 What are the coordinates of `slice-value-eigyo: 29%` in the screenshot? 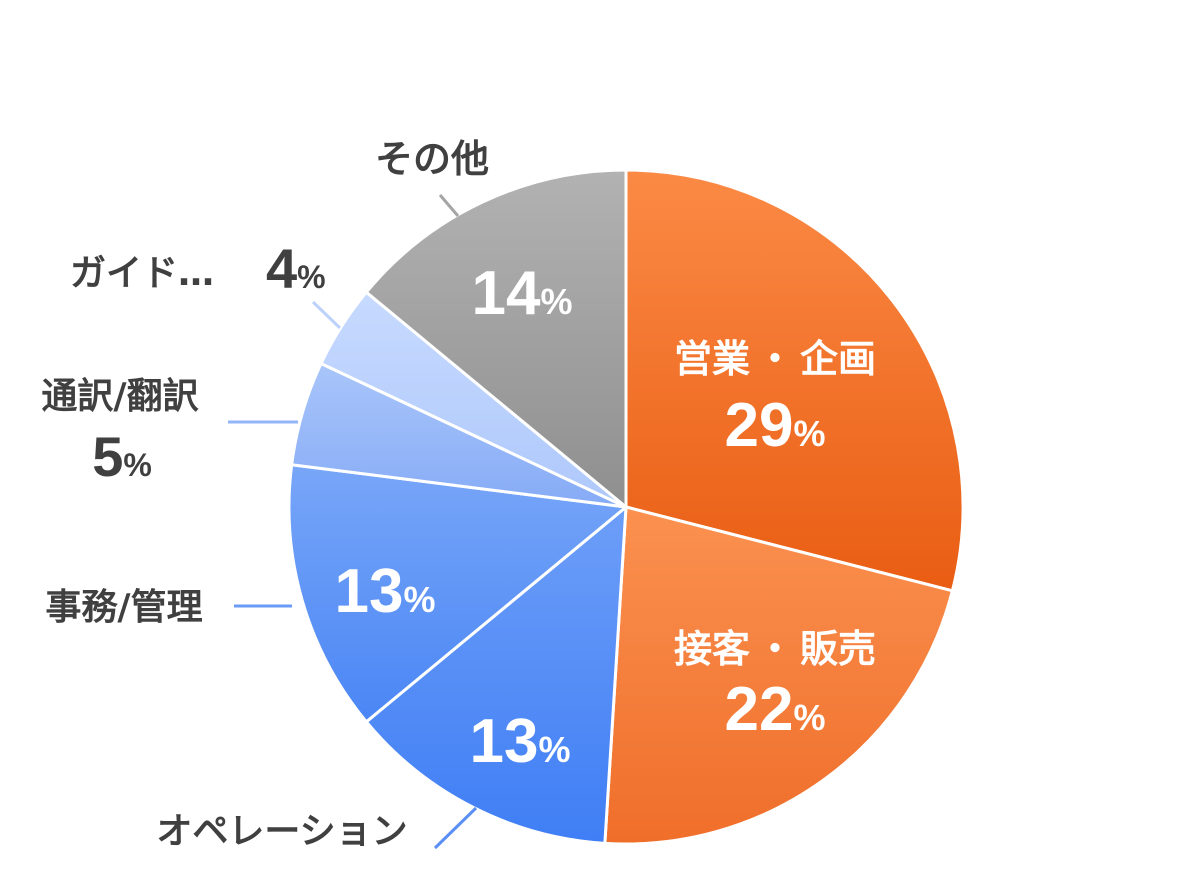 It's located at (775, 425).